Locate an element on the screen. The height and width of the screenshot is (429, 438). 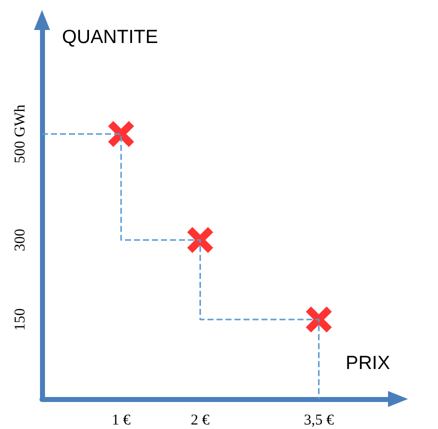
y-axis-title: QUANTITE is located at coordinates (110, 37).